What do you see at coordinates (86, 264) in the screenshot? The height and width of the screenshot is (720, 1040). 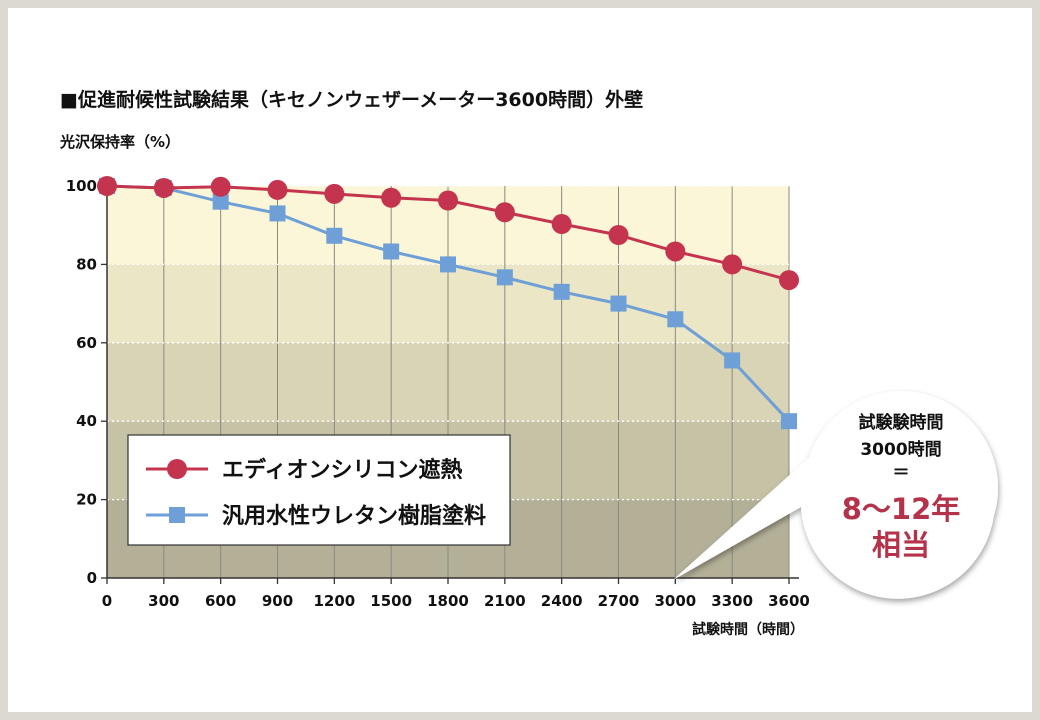 I see `y-tick-label: 80` at bounding box center [86, 264].